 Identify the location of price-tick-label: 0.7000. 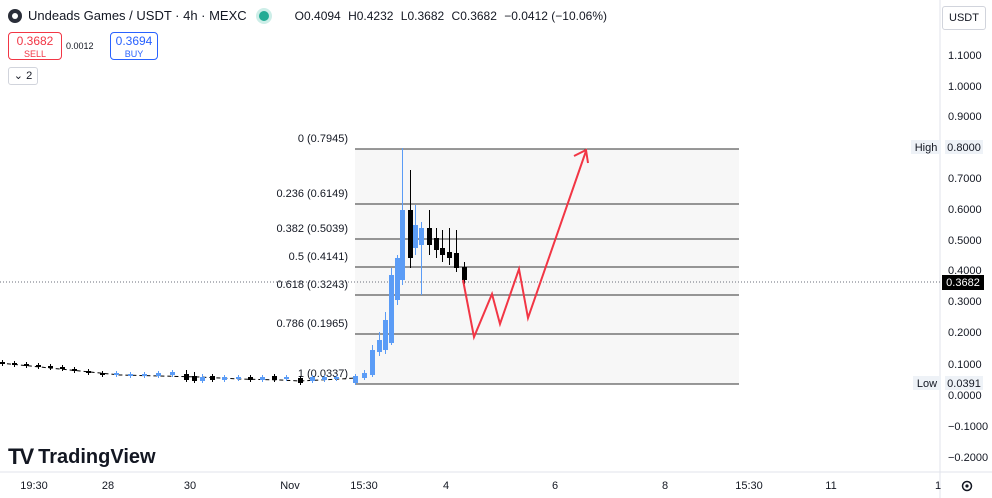
(965, 179).